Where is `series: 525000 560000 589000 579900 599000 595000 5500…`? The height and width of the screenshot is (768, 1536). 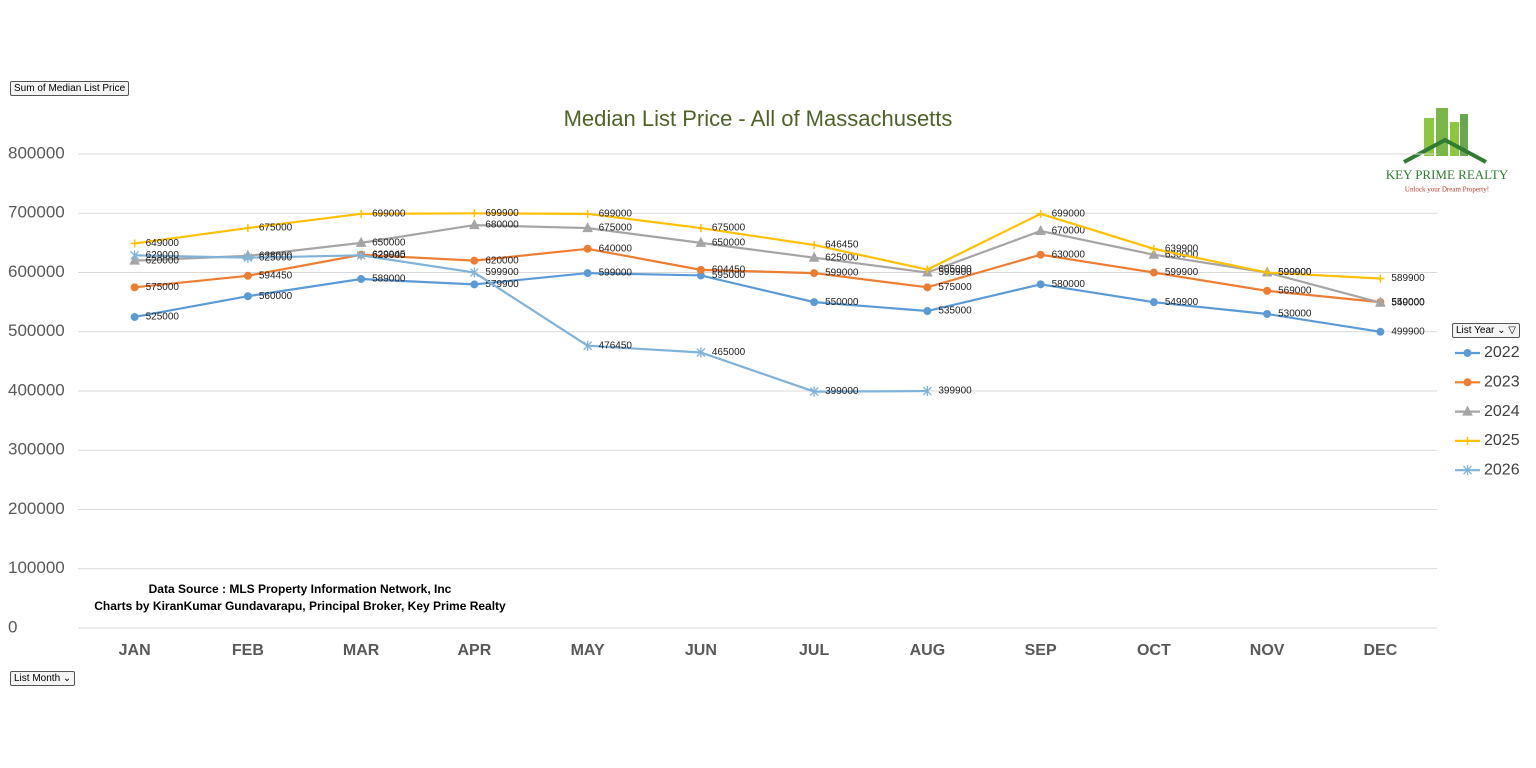
series: 525000 560000 589000 579900 599000 595000 5500… is located at coordinates (777, 302).